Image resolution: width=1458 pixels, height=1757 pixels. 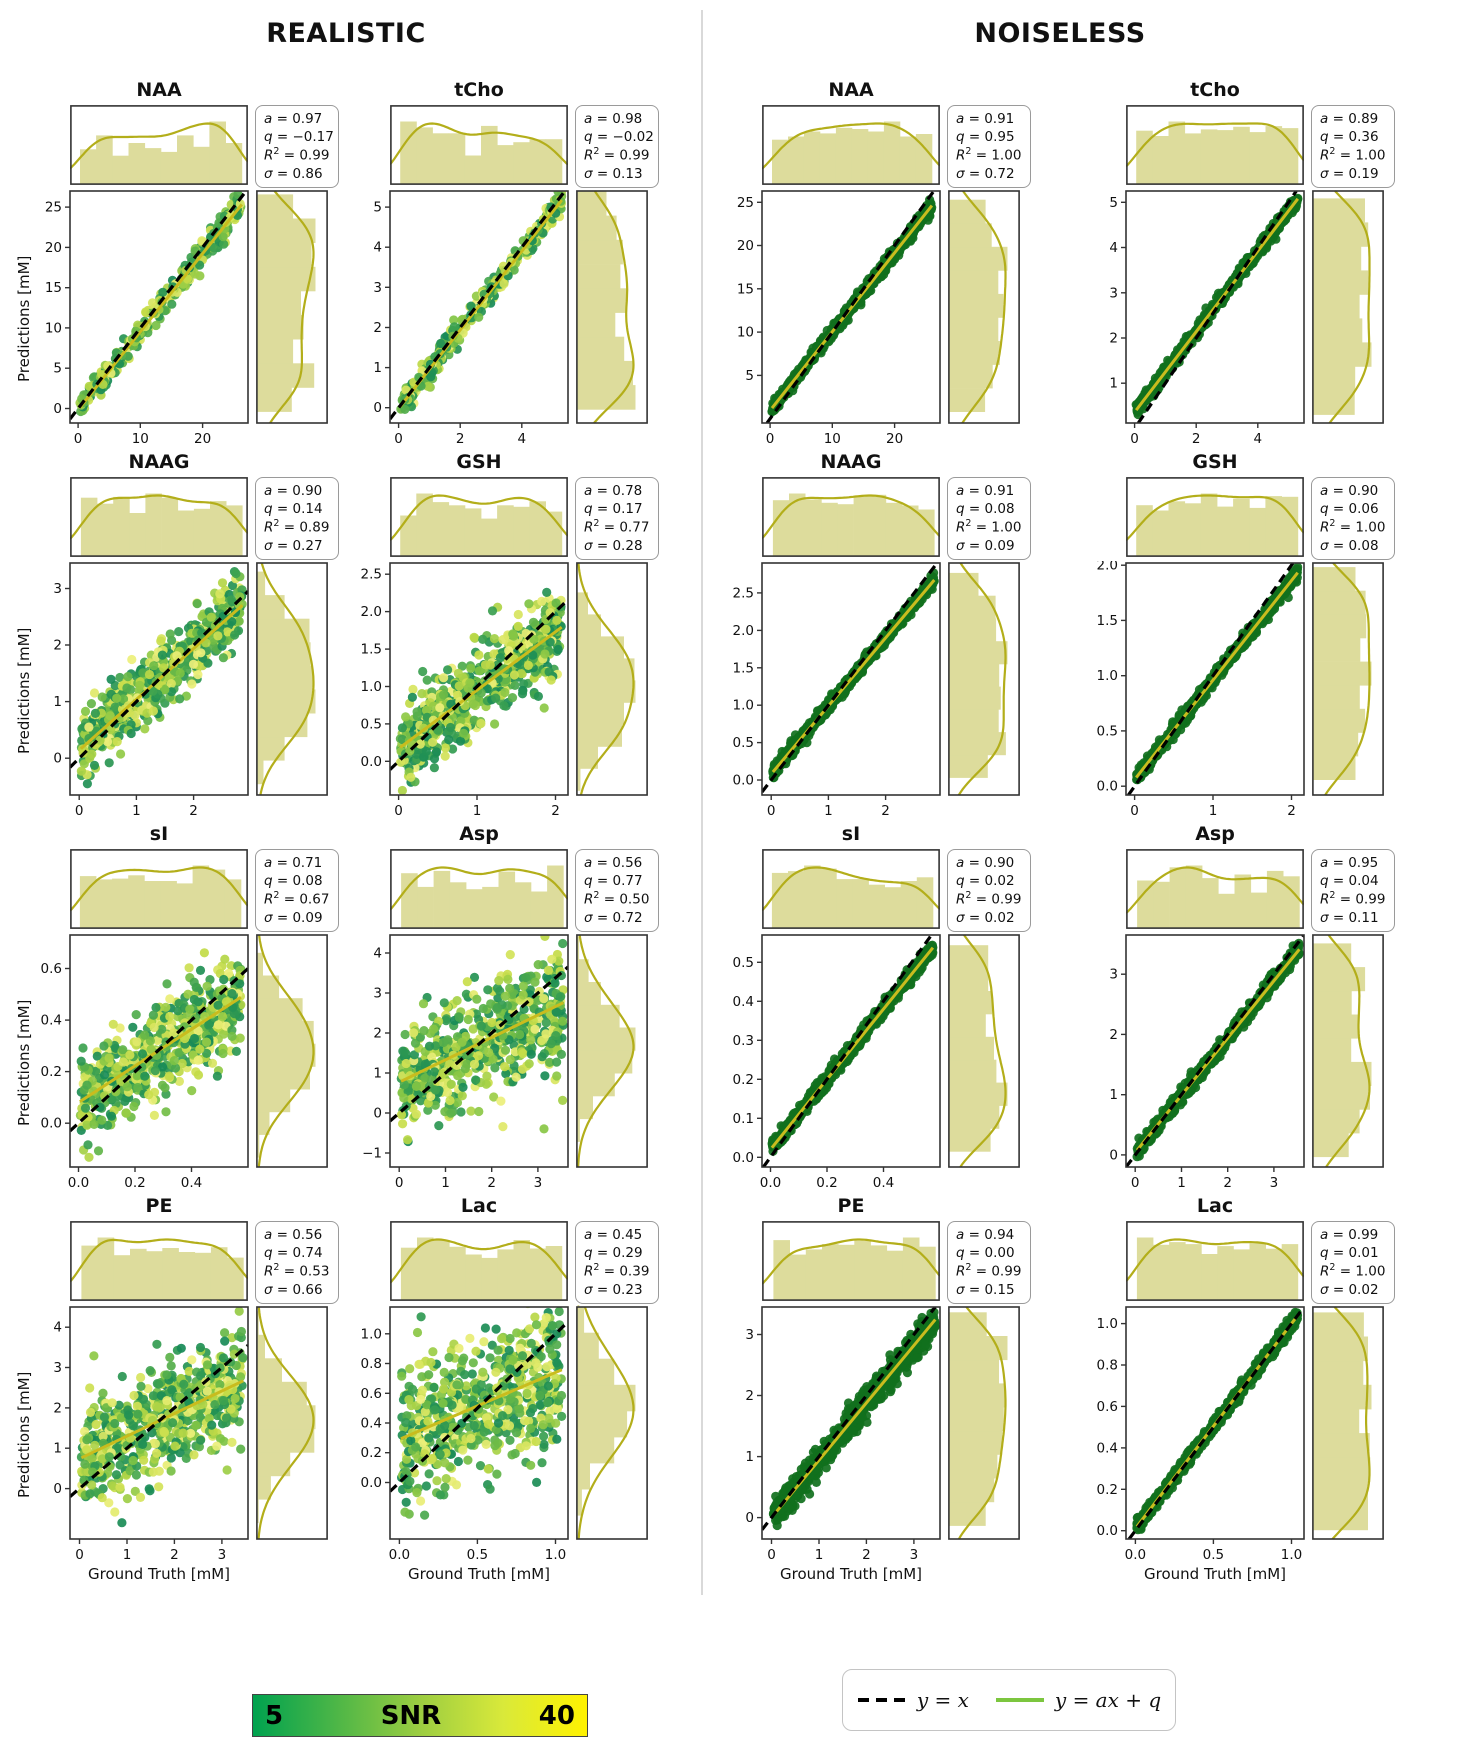 I want to click on x-tick-label: 1.0, so click(x=1291, y=1555).